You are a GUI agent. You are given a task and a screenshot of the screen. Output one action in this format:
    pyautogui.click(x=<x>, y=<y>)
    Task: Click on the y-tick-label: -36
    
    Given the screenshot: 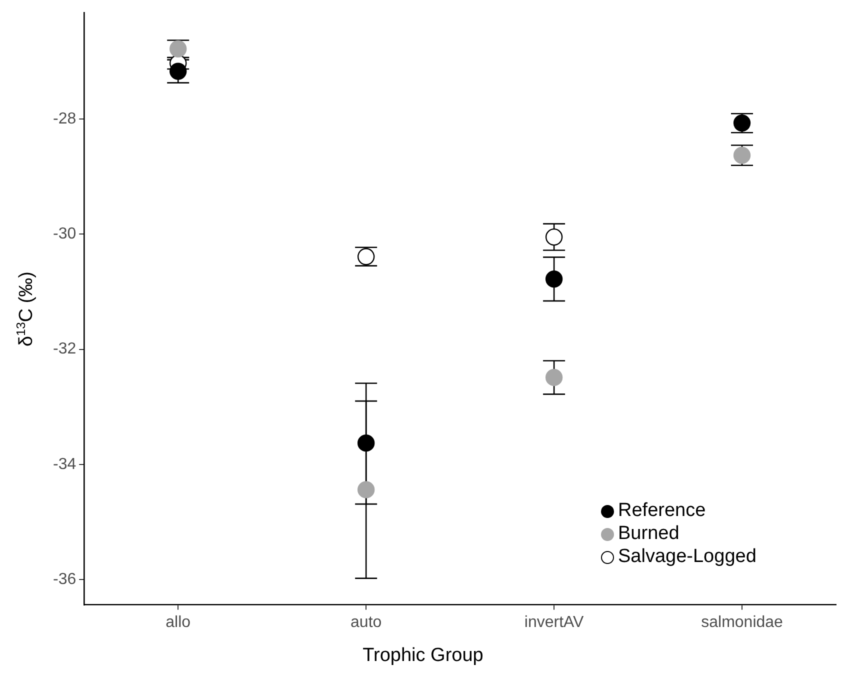 What is the action you would take?
    pyautogui.click(x=64, y=579)
    